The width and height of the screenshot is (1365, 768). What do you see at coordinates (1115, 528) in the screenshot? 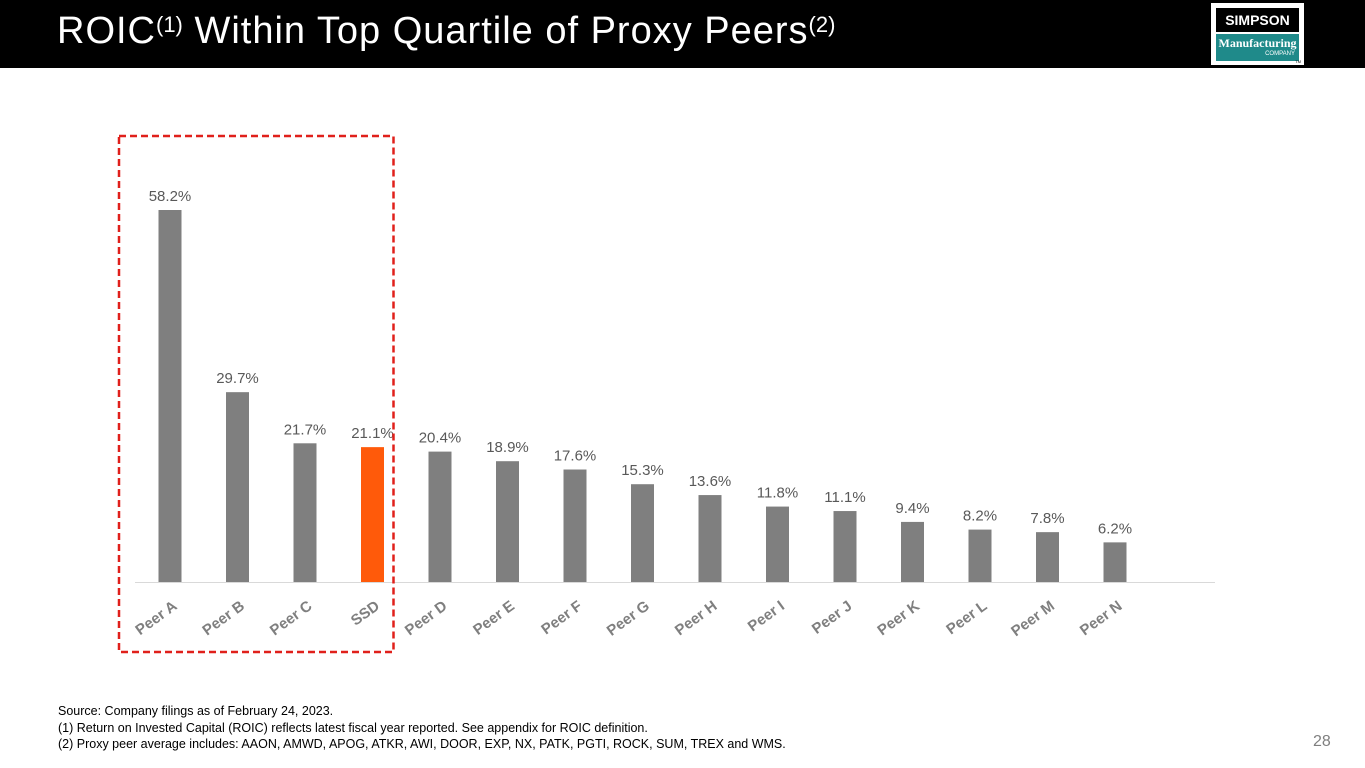
I see `data-label: 6.2%` at bounding box center [1115, 528].